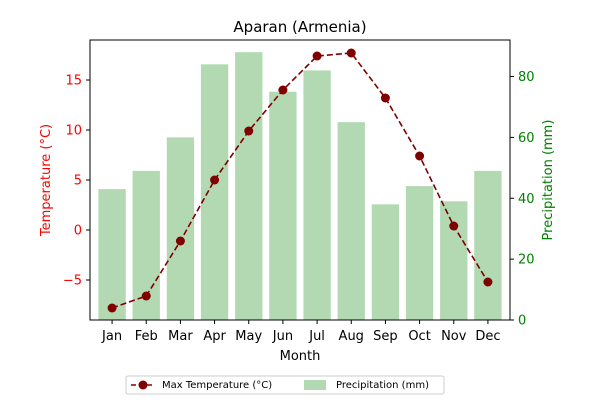 The height and width of the screenshot is (400, 600). I want to click on bar-apr, so click(214, 192).